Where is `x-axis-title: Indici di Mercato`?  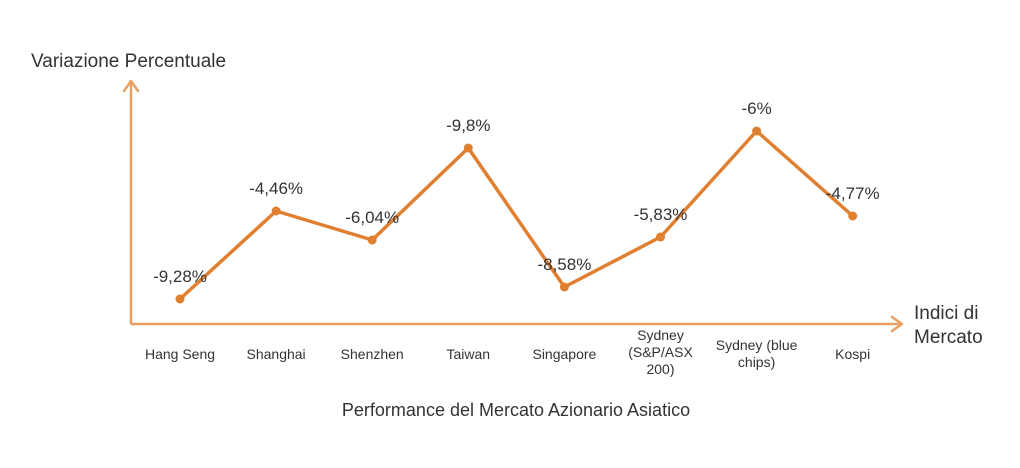 x-axis-title: Indici di Mercato is located at coordinates (949, 325).